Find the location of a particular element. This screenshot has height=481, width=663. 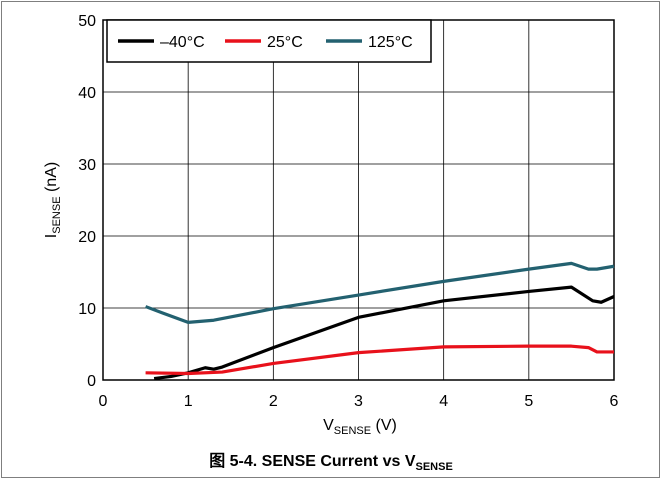

y-tick-labels: 0 10 20 30 40 50 is located at coordinates (87, 201).